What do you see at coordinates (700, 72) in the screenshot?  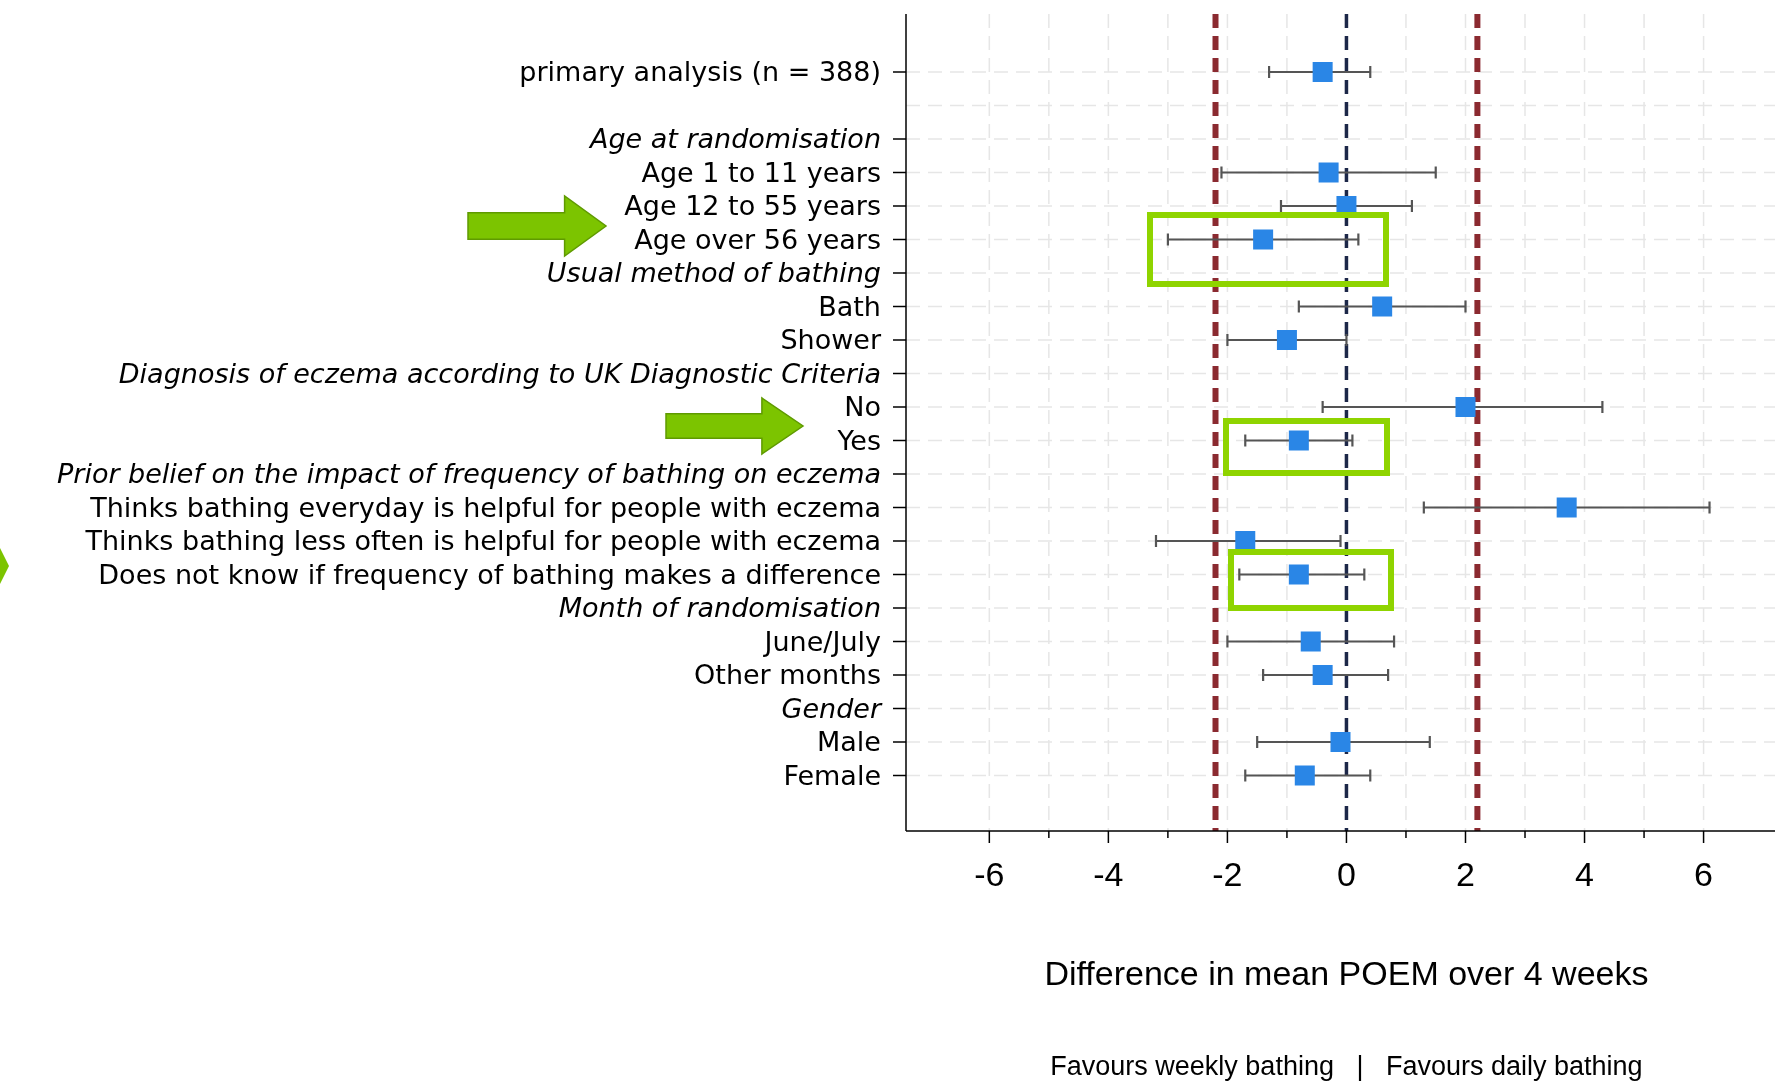 I see `y-tick-label: primary analysis (n = 388)` at bounding box center [700, 72].